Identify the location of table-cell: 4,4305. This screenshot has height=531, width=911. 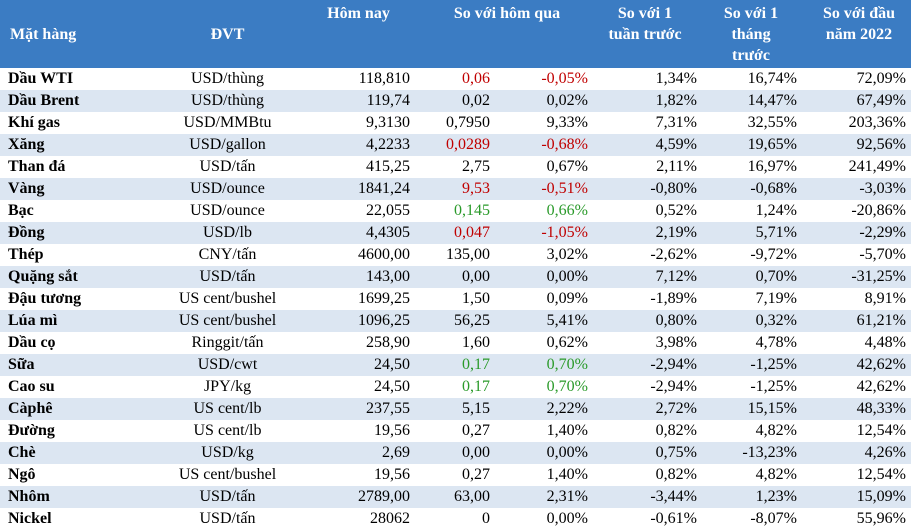
(388, 232).